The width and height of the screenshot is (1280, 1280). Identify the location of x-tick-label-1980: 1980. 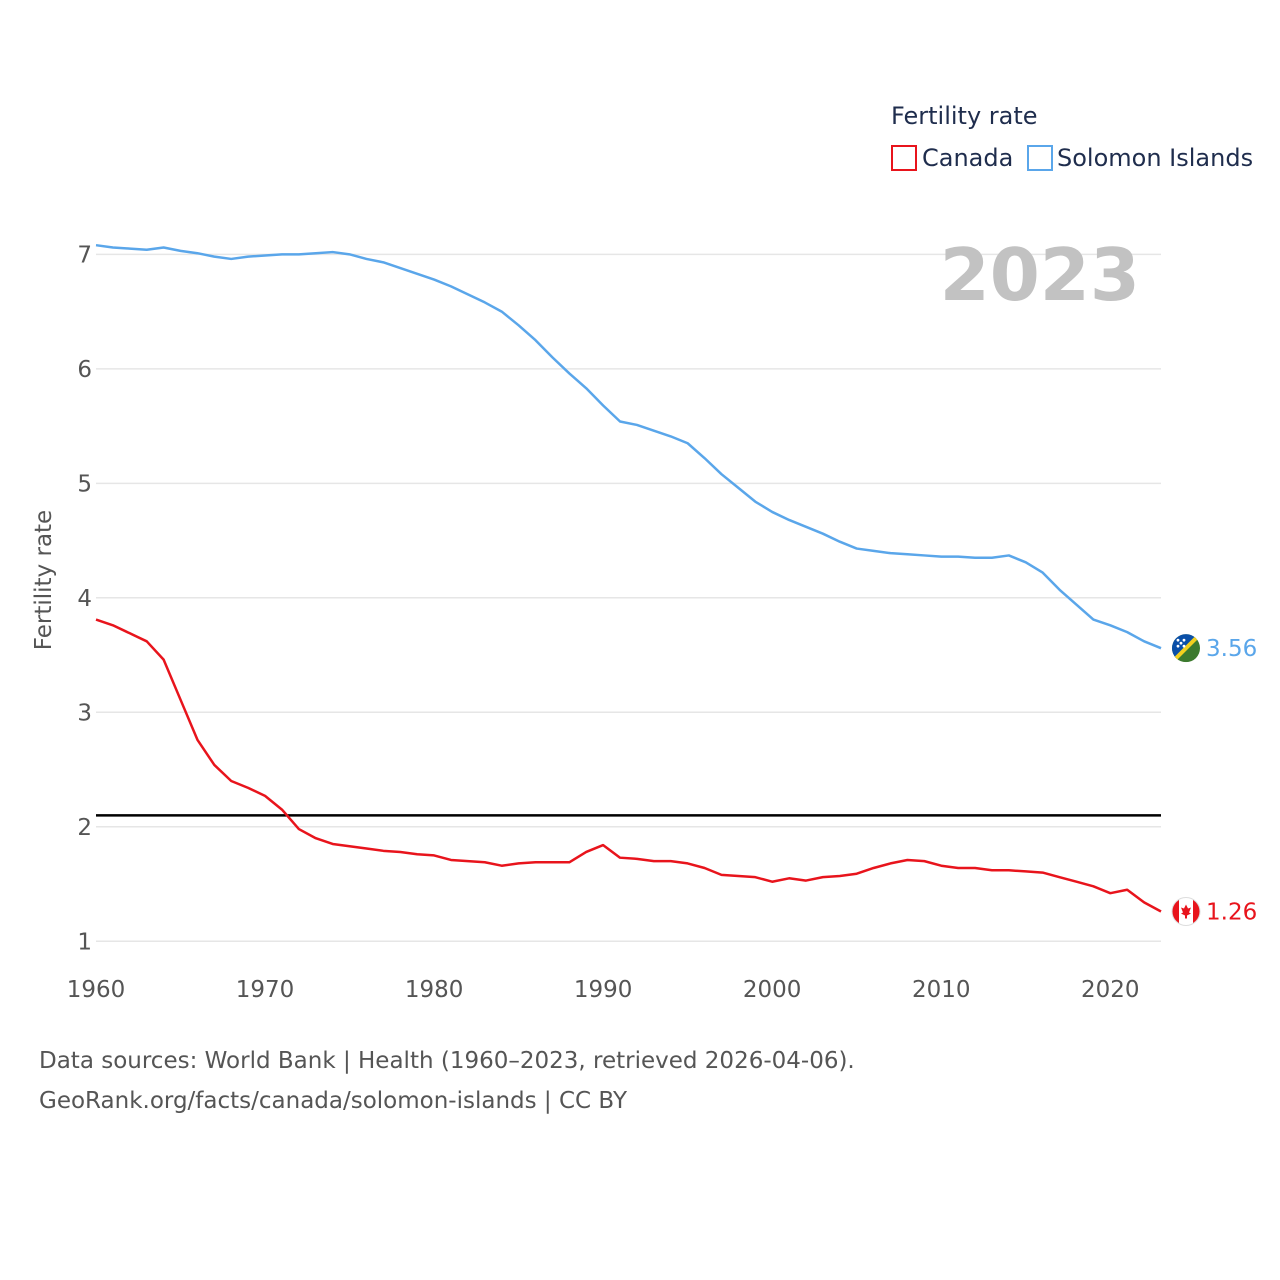
(434, 990).